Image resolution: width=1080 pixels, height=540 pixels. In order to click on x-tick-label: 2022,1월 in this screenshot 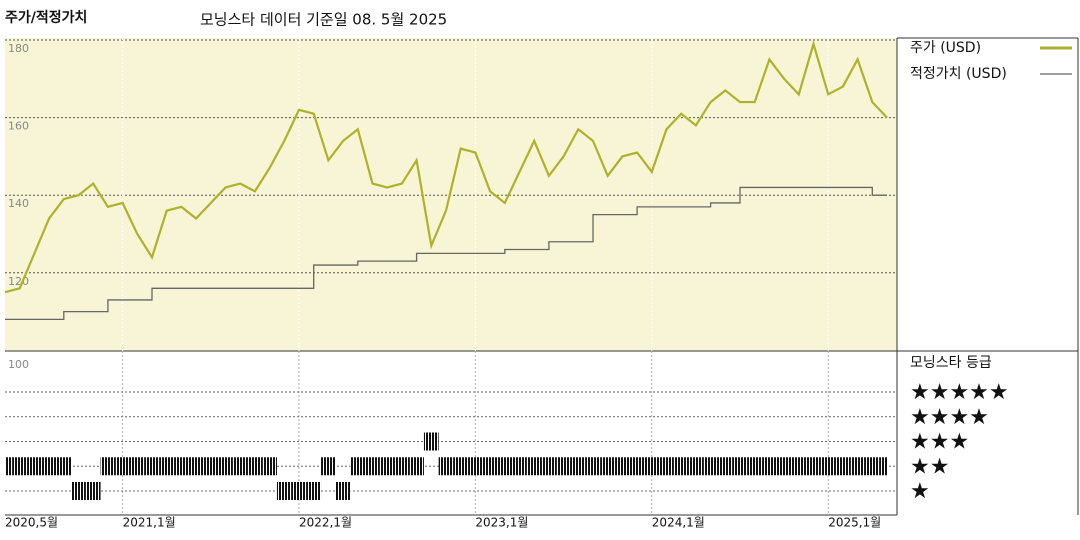, I will do `click(325, 523)`.